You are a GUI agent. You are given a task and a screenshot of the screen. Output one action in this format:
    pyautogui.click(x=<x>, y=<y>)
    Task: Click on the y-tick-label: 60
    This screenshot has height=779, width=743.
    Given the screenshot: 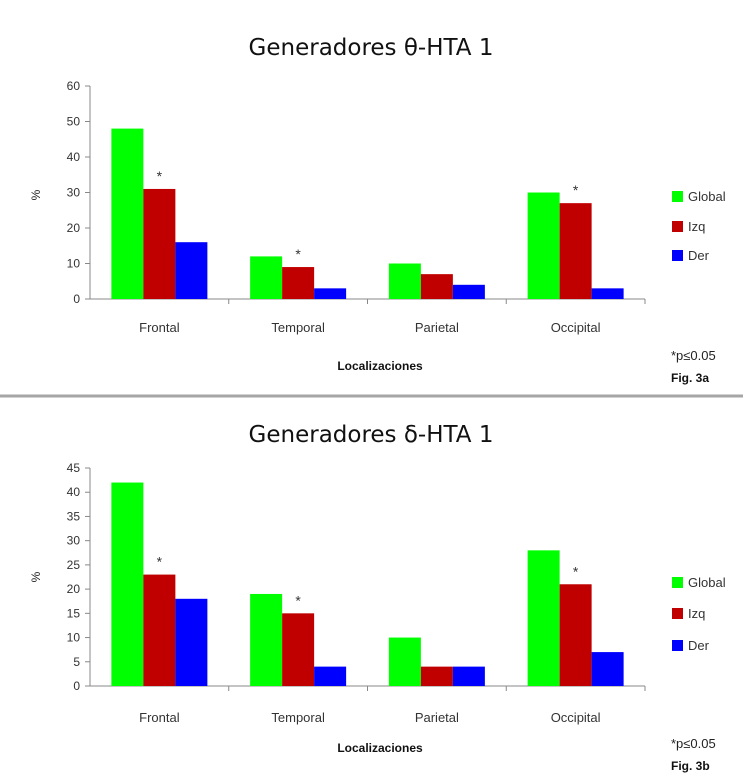 What is the action you would take?
    pyautogui.click(x=74, y=86)
    